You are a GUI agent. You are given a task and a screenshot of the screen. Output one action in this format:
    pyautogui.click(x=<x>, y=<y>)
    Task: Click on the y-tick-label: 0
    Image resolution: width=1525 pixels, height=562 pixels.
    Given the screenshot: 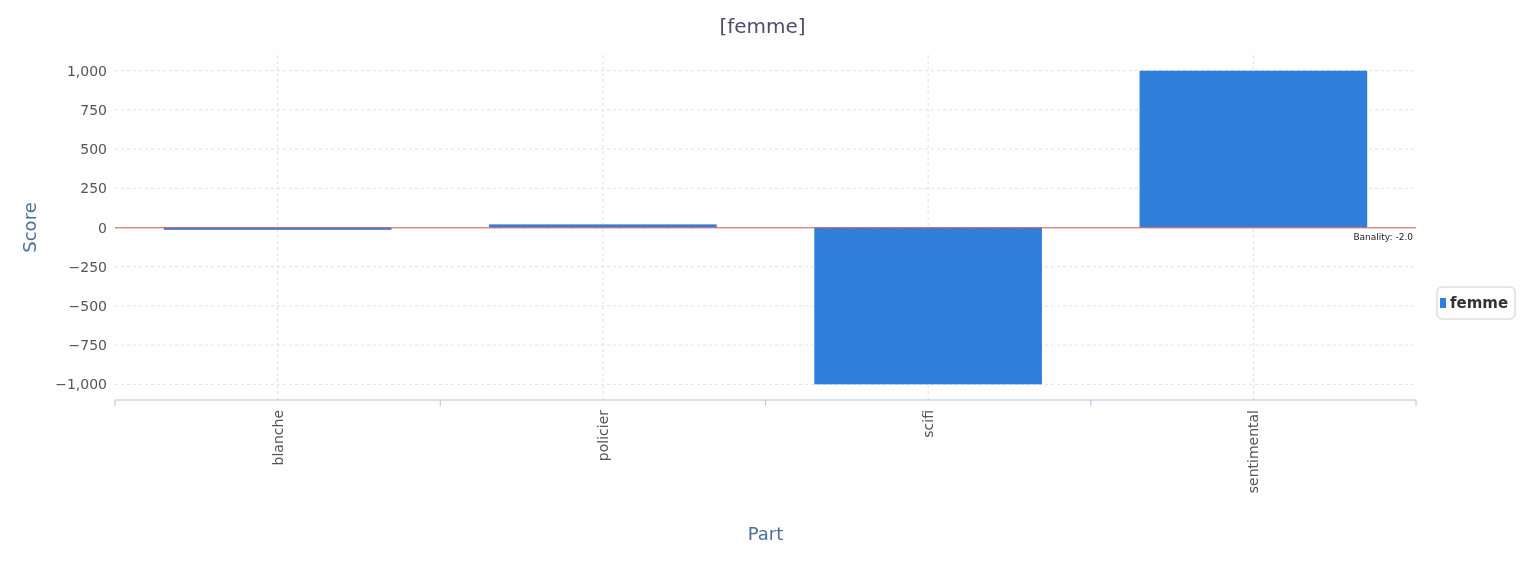 What is the action you would take?
    pyautogui.click(x=102, y=227)
    